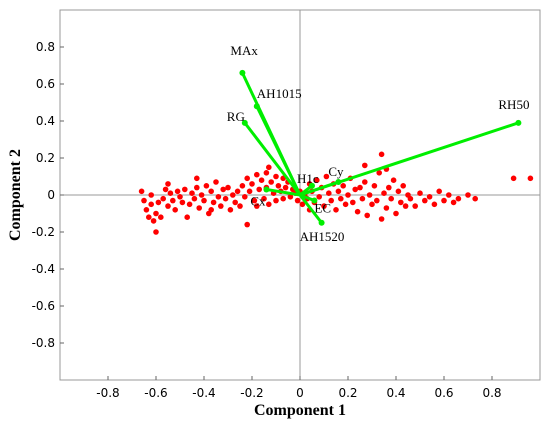  What do you see at coordinates (395, 393) in the screenshot?
I see `x-tick-label: 0.4` at bounding box center [395, 393].